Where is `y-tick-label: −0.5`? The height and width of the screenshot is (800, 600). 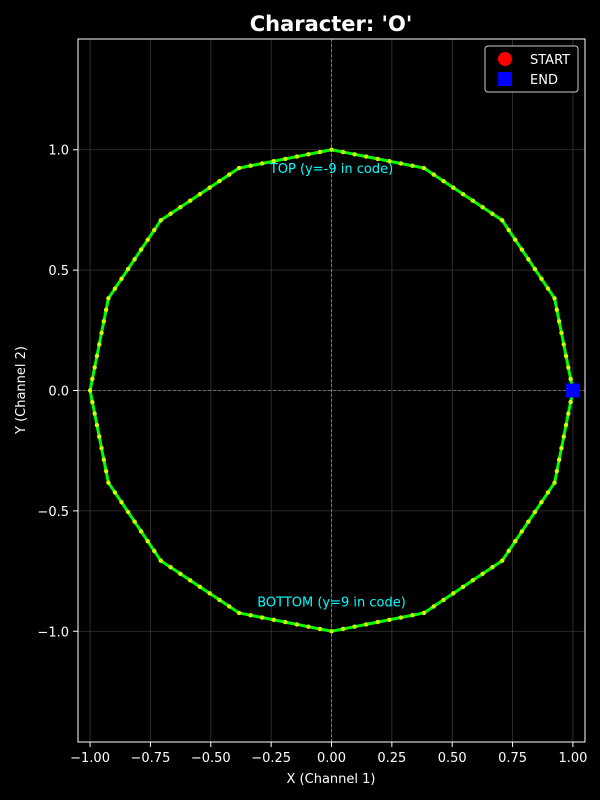
y-tick-label: −0.5 is located at coordinates (53, 512).